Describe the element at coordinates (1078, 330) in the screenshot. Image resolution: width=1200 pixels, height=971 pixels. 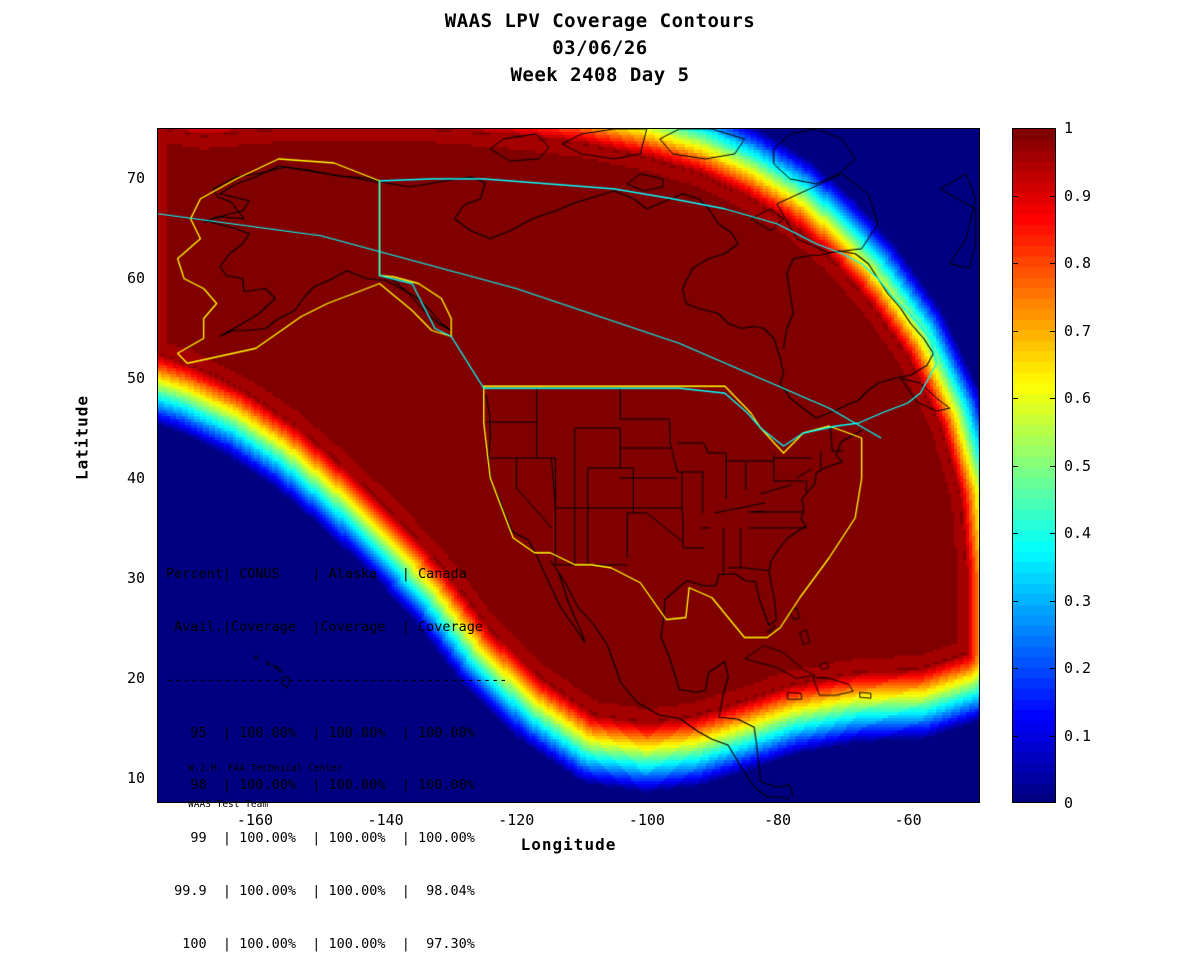
I see `colorbar-tick-label: 0.7` at that location.